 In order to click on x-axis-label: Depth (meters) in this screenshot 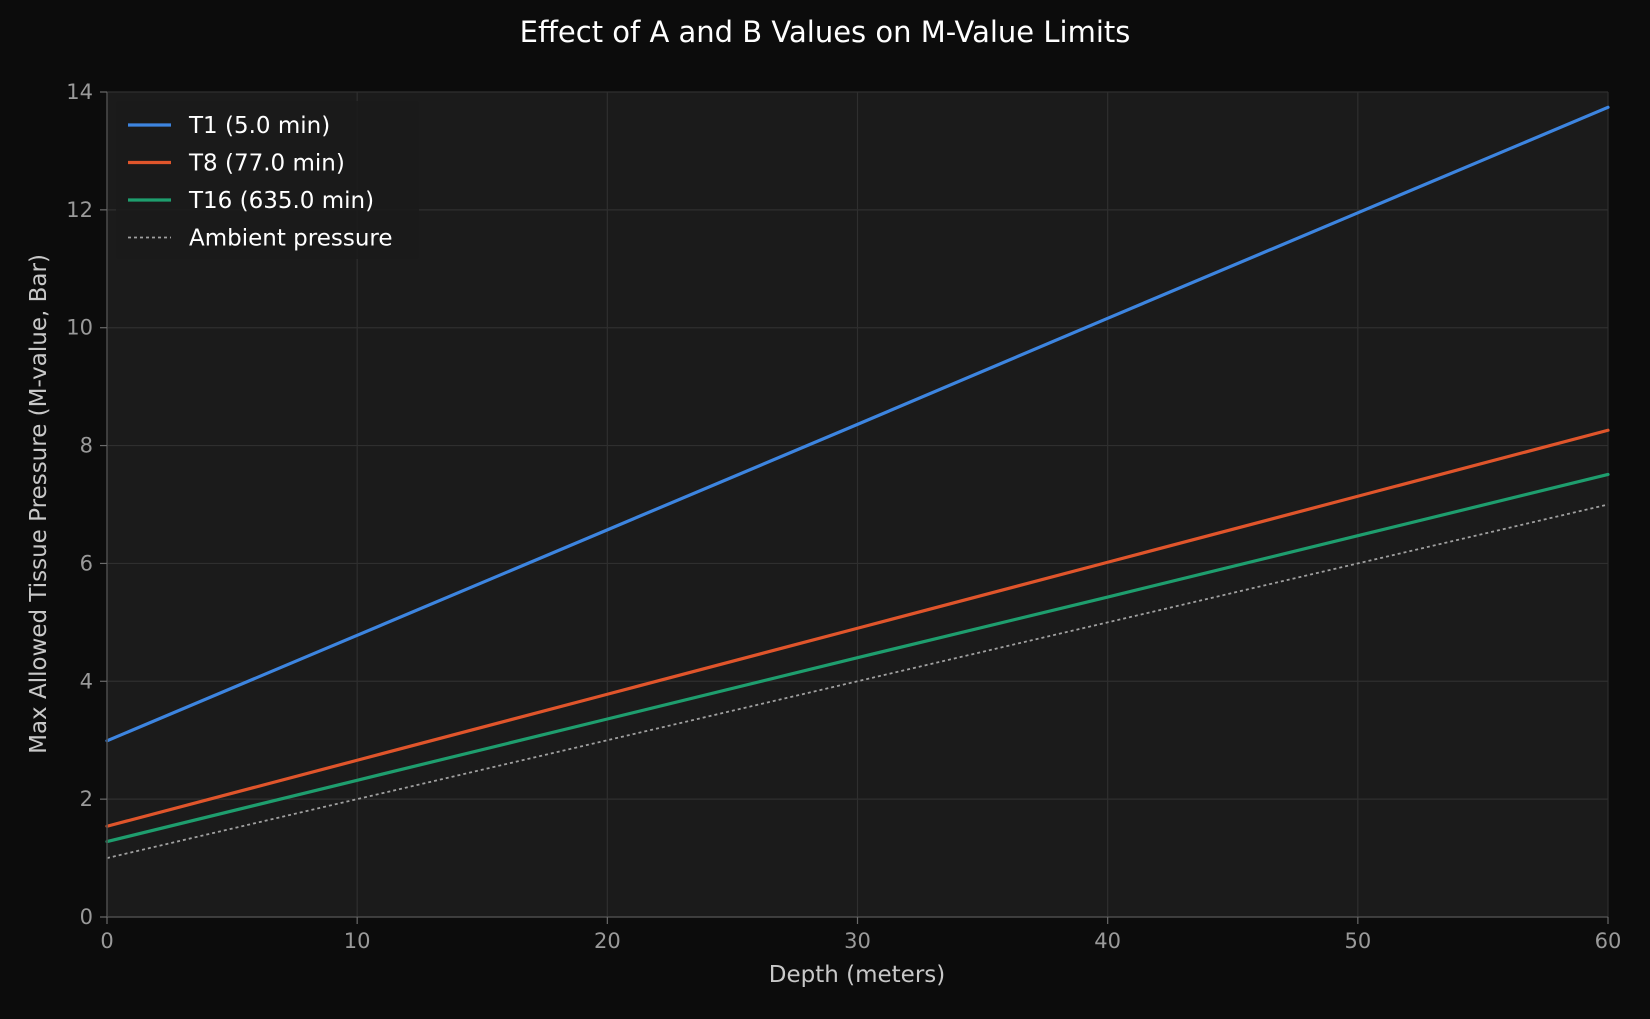, I will do `click(857, 975)`.